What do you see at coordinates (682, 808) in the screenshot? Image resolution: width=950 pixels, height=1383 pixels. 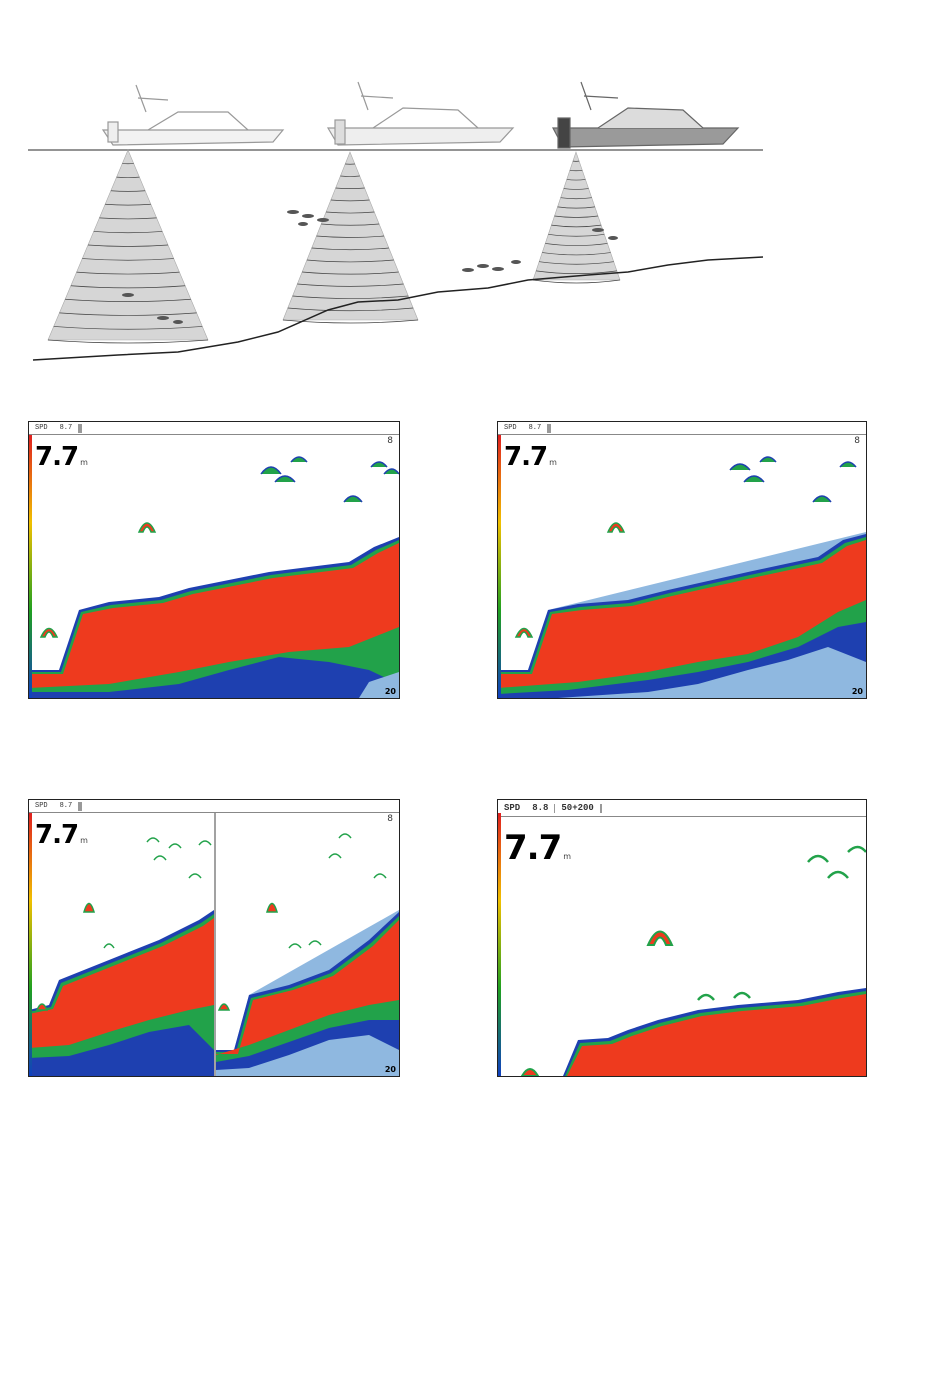 I see `status-bar: SPD 8.8 50+200` at bounding box center [682, 808].